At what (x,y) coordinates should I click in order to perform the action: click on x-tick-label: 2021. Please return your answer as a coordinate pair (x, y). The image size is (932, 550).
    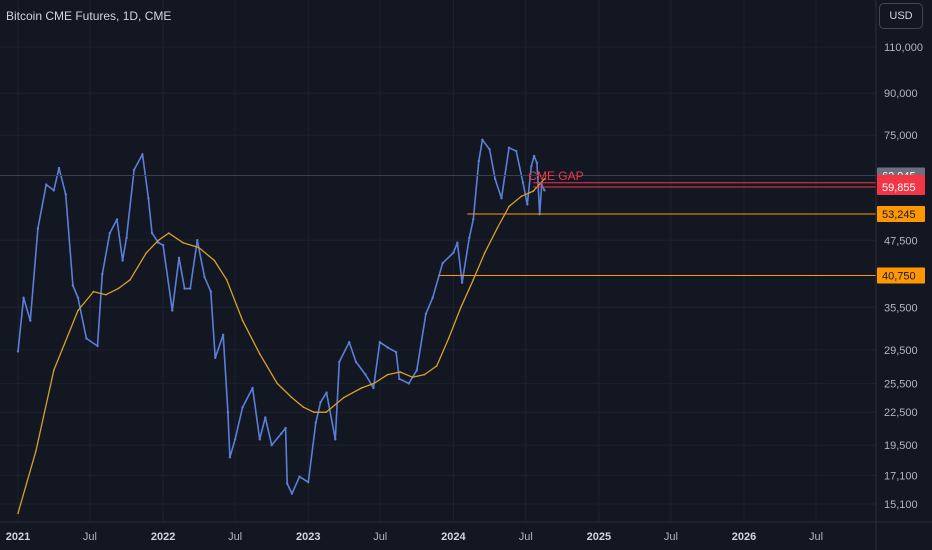
    Looking at the image, I should click on (18, 537).